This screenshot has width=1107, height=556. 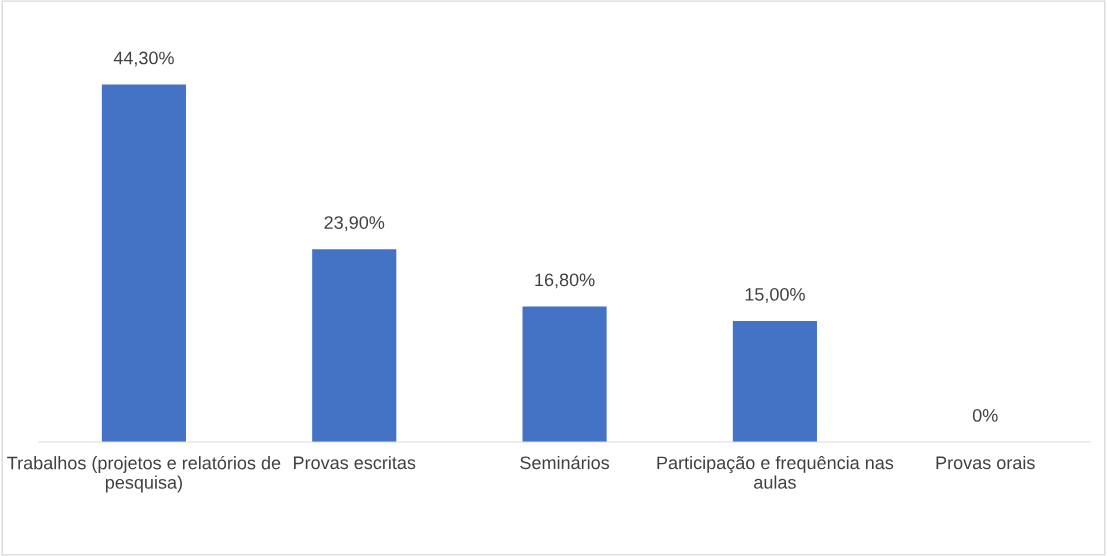 I want to click on x-tick-label: Trabalhos (projetos e relatórios de pesquisa), so click(x=144, y=474).